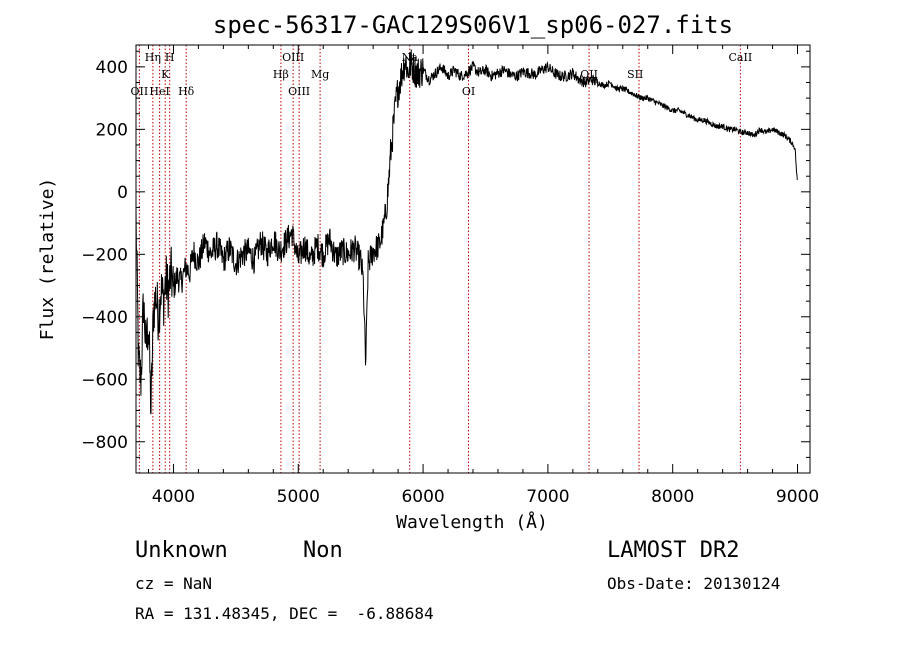 The height and width of the screenshot is (649, 900). What do you see at coordinates (173, 497) in the screenshot?
I see `x-tick-label: 4000` at bounding box center [173, 497].